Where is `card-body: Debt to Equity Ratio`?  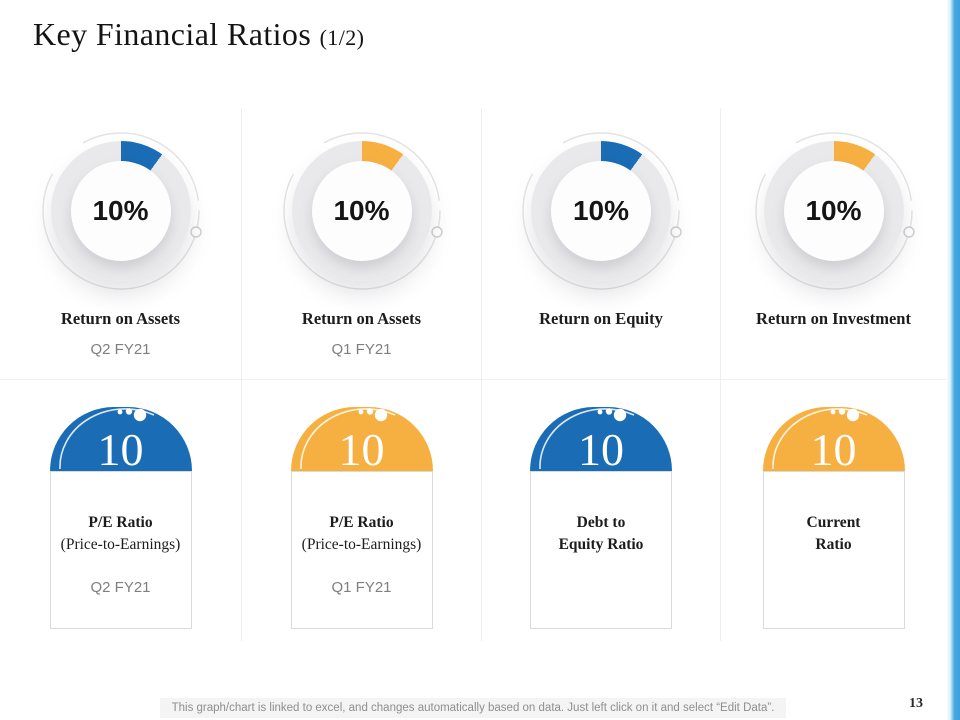 card-body: Debt to Equity Ratio is located at coordinates (601, 550).